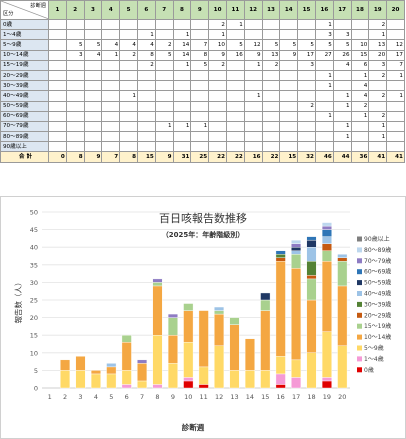  I want to click on x-tick-label: 9, so click(173, 397).